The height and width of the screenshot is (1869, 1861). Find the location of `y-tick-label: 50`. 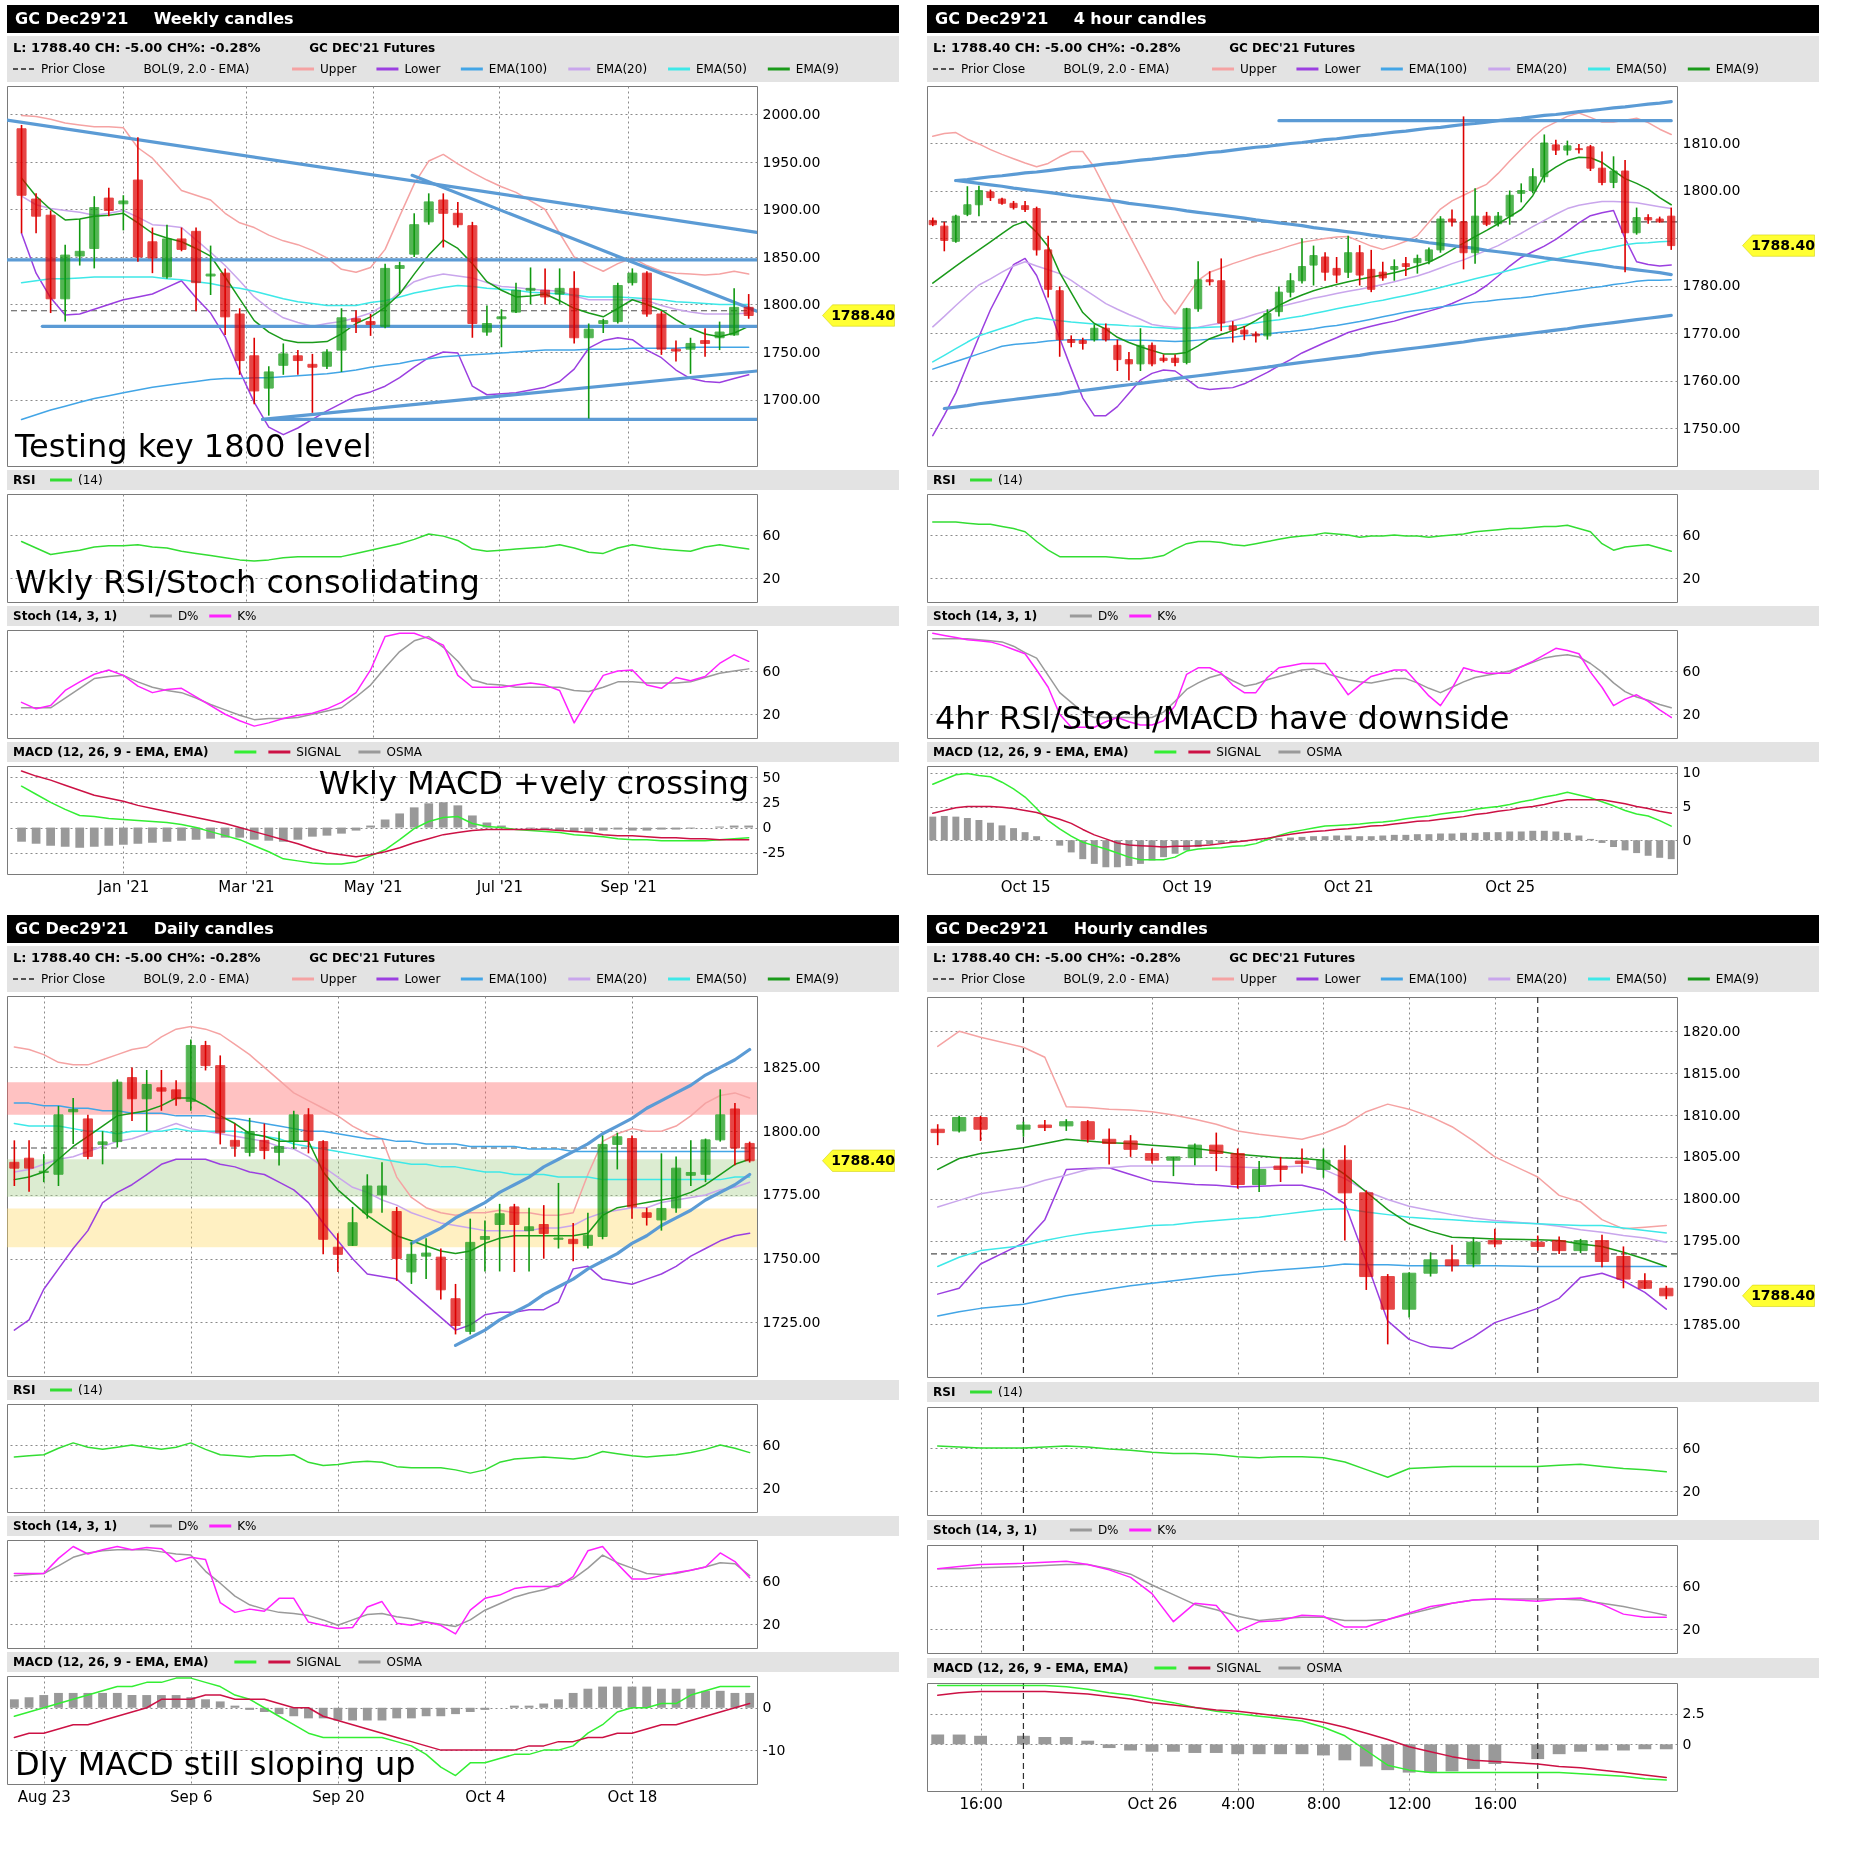

y-tick-label: 50 is located at coordinates (771, 776).